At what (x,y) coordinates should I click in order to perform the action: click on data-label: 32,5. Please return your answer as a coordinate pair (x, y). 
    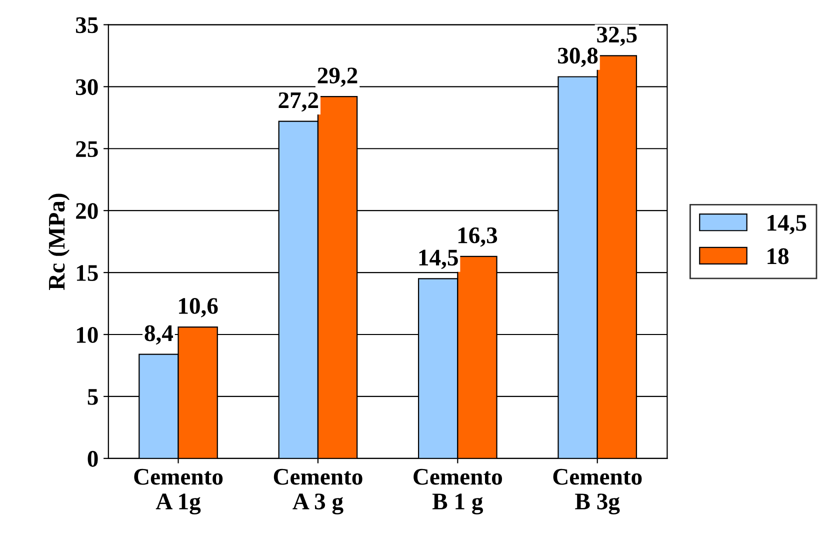
    Looking at the image, I should click on (617, 36).